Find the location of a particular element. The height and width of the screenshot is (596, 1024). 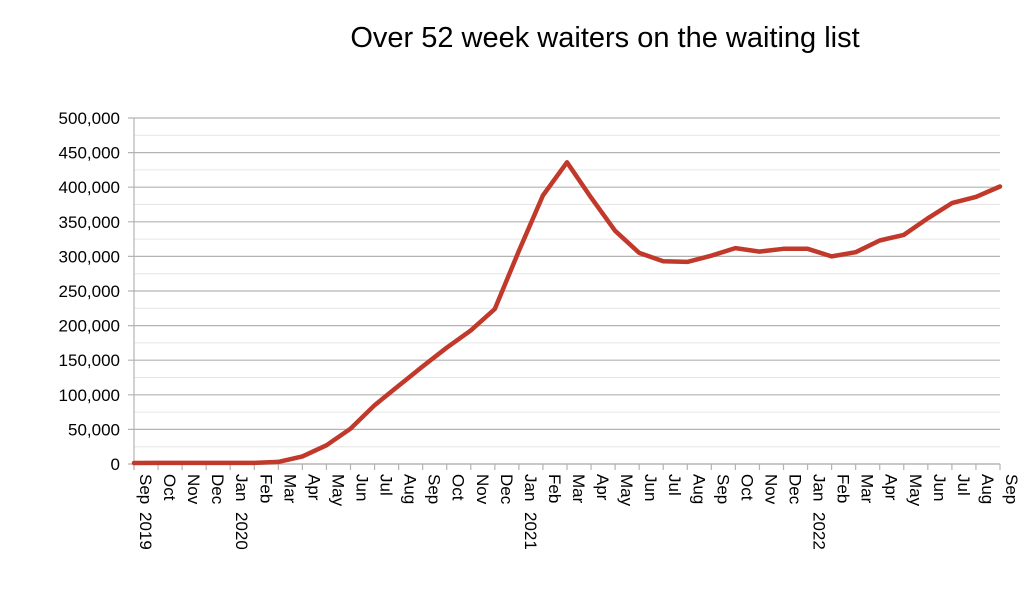

y-tick-label: 200,000 is located at coordinates (89, 326).